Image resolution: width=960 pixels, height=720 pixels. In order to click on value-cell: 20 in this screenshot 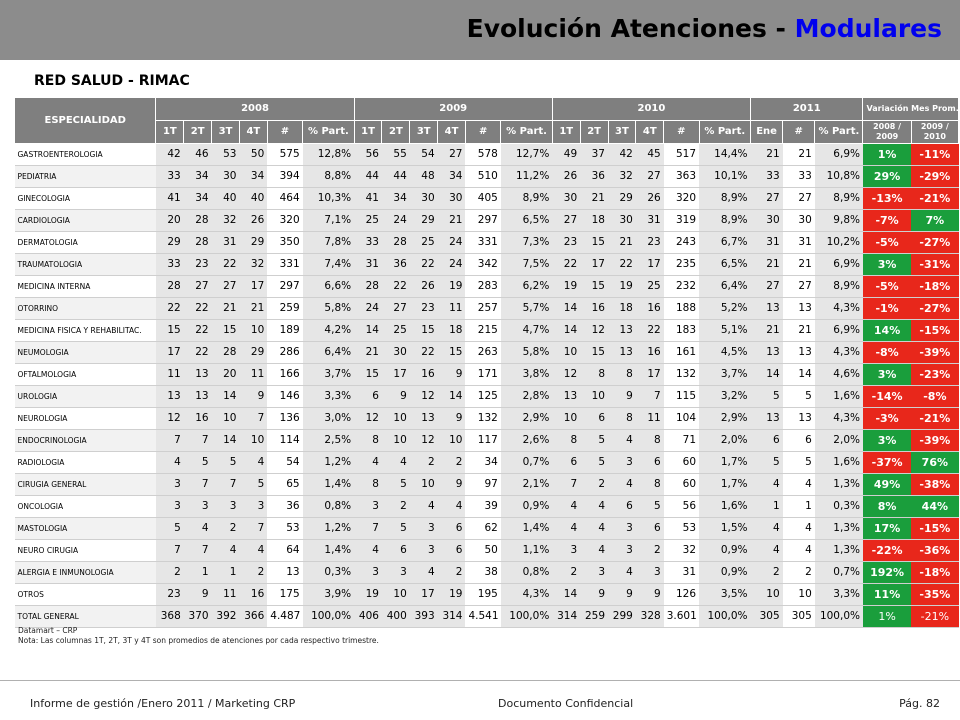, I will do `click(169, 220)`.